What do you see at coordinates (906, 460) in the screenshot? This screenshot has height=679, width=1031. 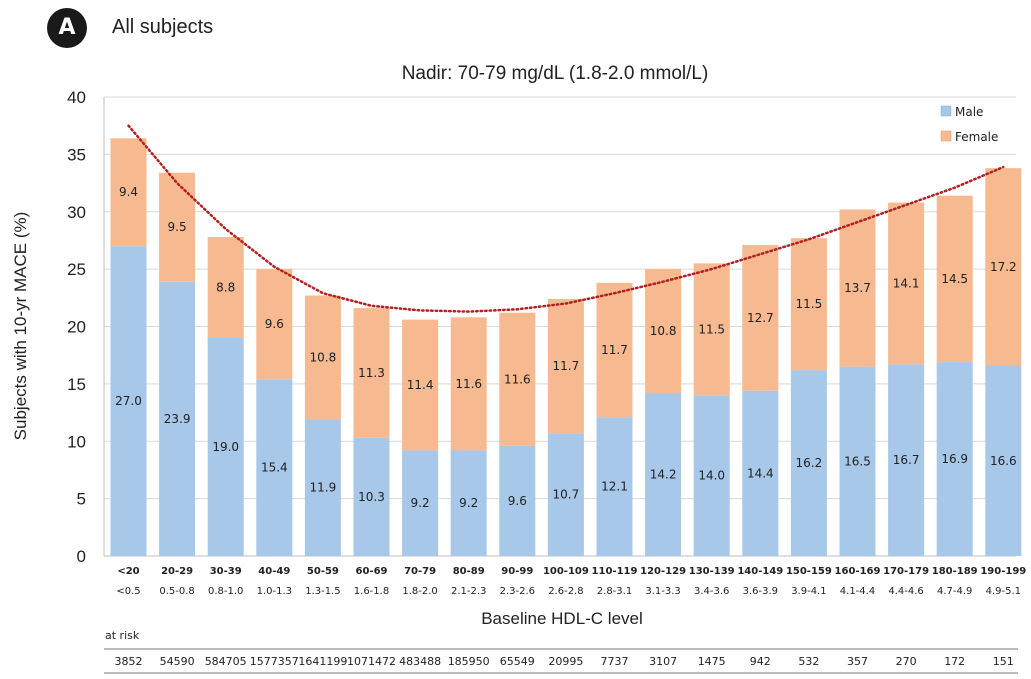 I see `bar-label-male: 16.7` at bounding box center [906, 460].